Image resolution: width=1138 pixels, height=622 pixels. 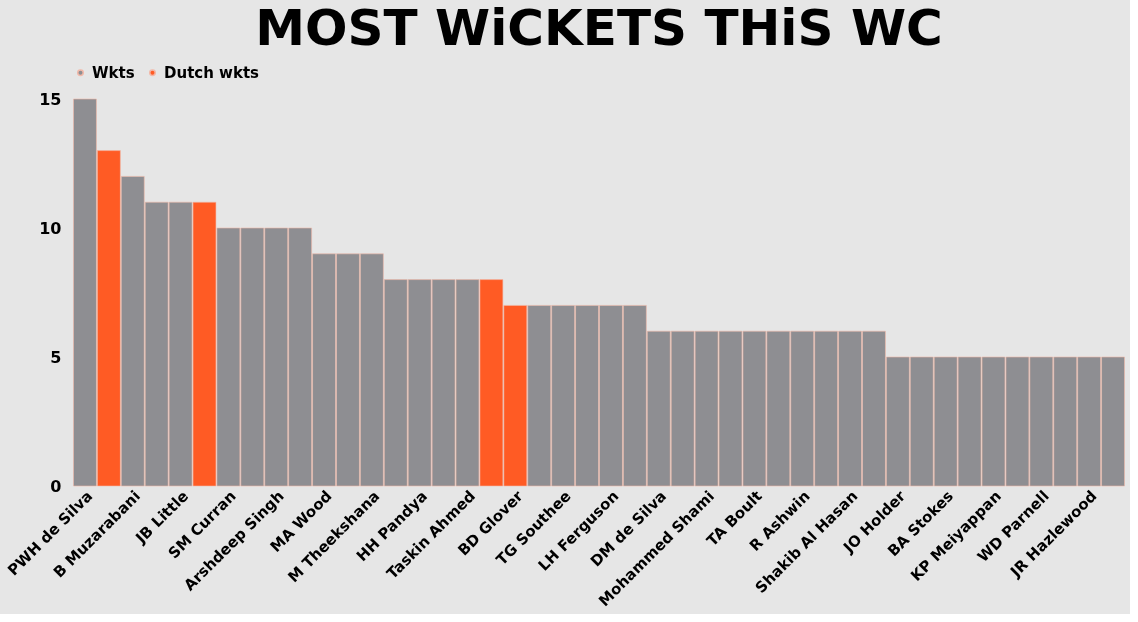 What do you see at coordinates (113, 72) in the screenshot?
I see `legend-label: Wkts` at bounding box center [113, 72].